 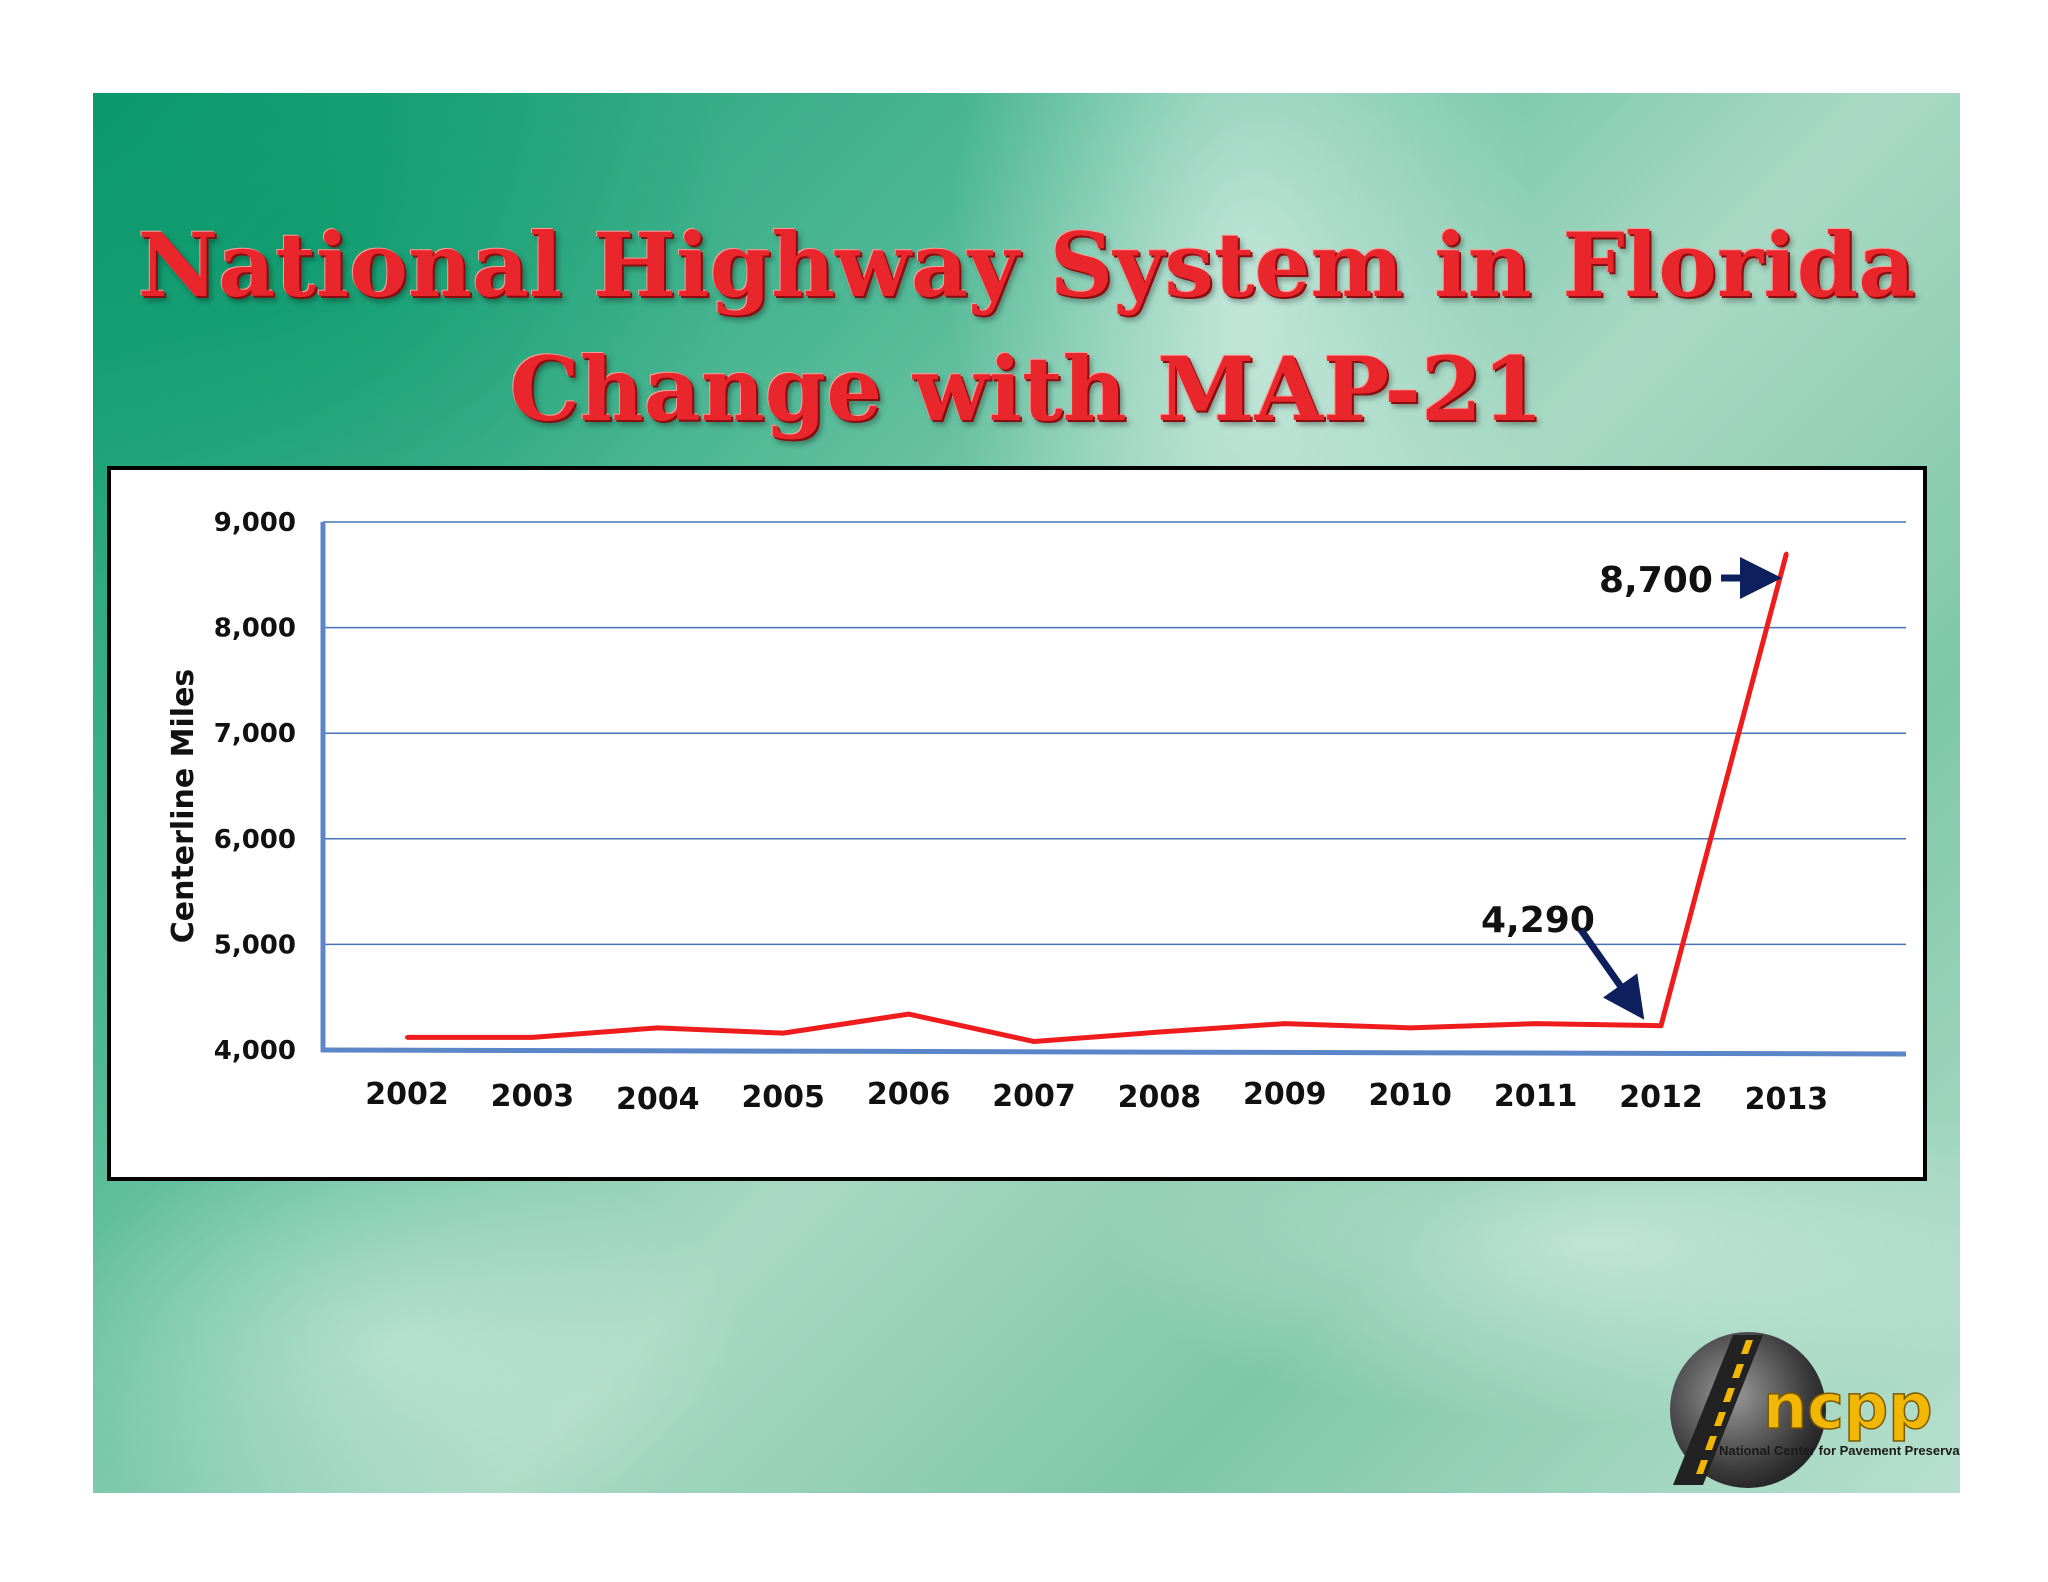 What do you see at coordinates (1848, 1406) in the screenshot?
I see `logo-wordmark: ncpp` at bounding box center [1848, 1406].